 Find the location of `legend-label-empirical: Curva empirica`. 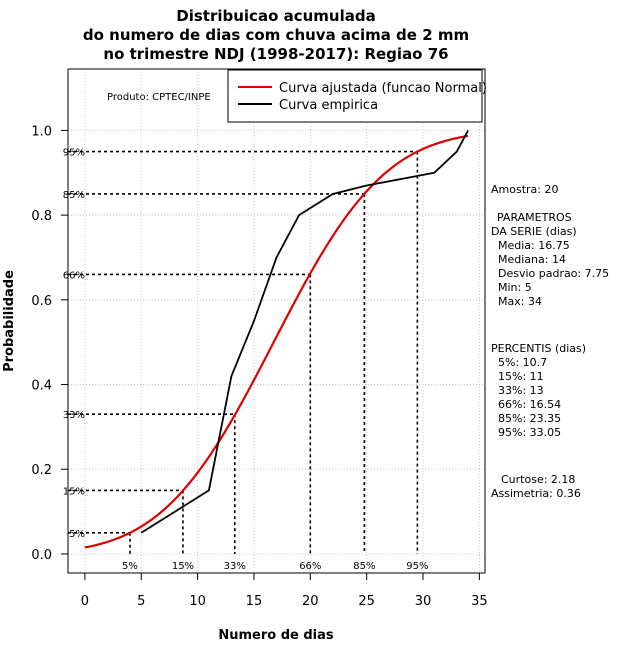

legend-label-empirical: Curva empirica is located at coordinates (328, 105).